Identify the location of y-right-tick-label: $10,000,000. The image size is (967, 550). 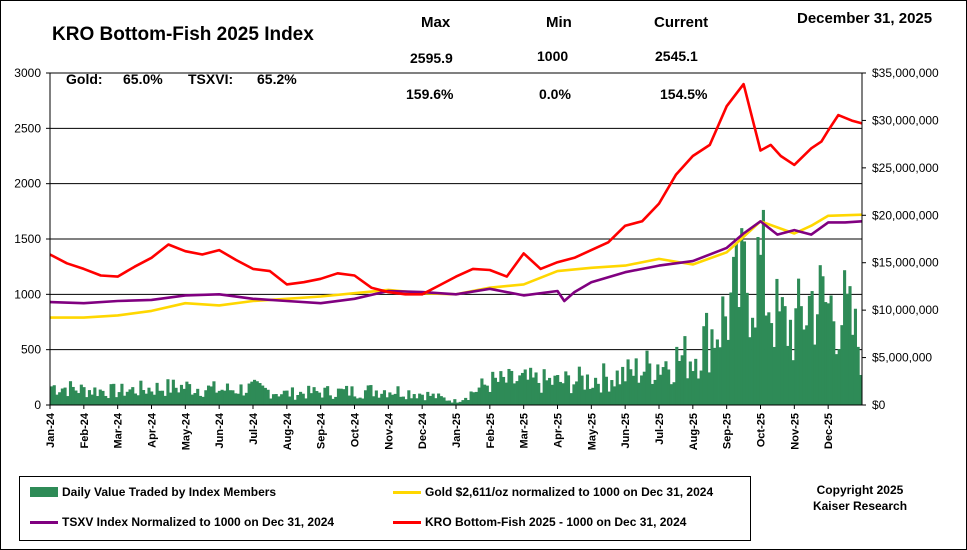
(905, 310).